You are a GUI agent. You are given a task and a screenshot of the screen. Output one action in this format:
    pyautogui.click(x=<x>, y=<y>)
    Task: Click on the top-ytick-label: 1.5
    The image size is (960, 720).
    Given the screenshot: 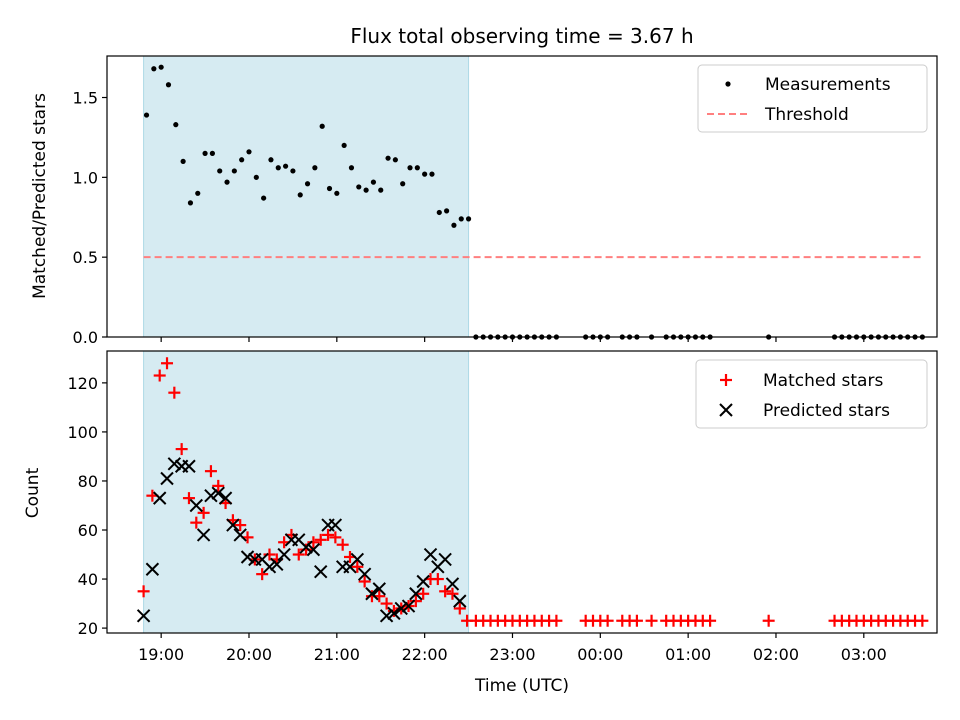 What is the action you would take?
    pyautogui.click(x=85, y=98)
    